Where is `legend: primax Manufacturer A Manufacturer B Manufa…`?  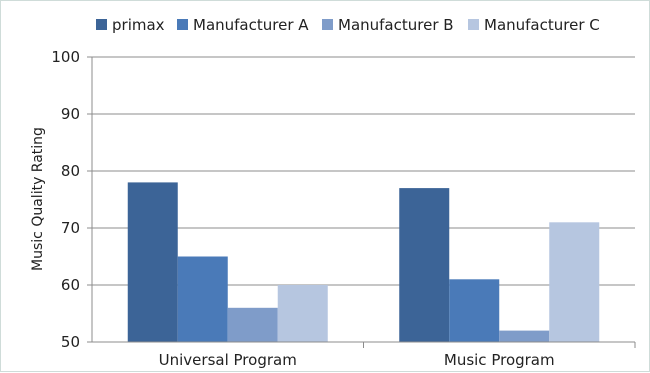 legend: primax Manufacturer A Manufacturer B Manufa… is located at coordinates (348, 25).